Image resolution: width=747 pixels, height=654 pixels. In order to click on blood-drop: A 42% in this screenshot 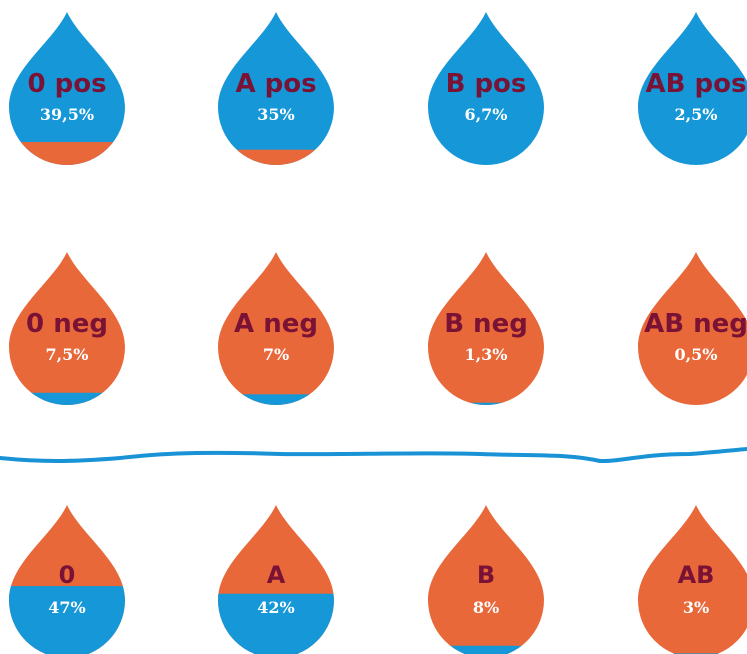, I will do `click(276, 579)`.